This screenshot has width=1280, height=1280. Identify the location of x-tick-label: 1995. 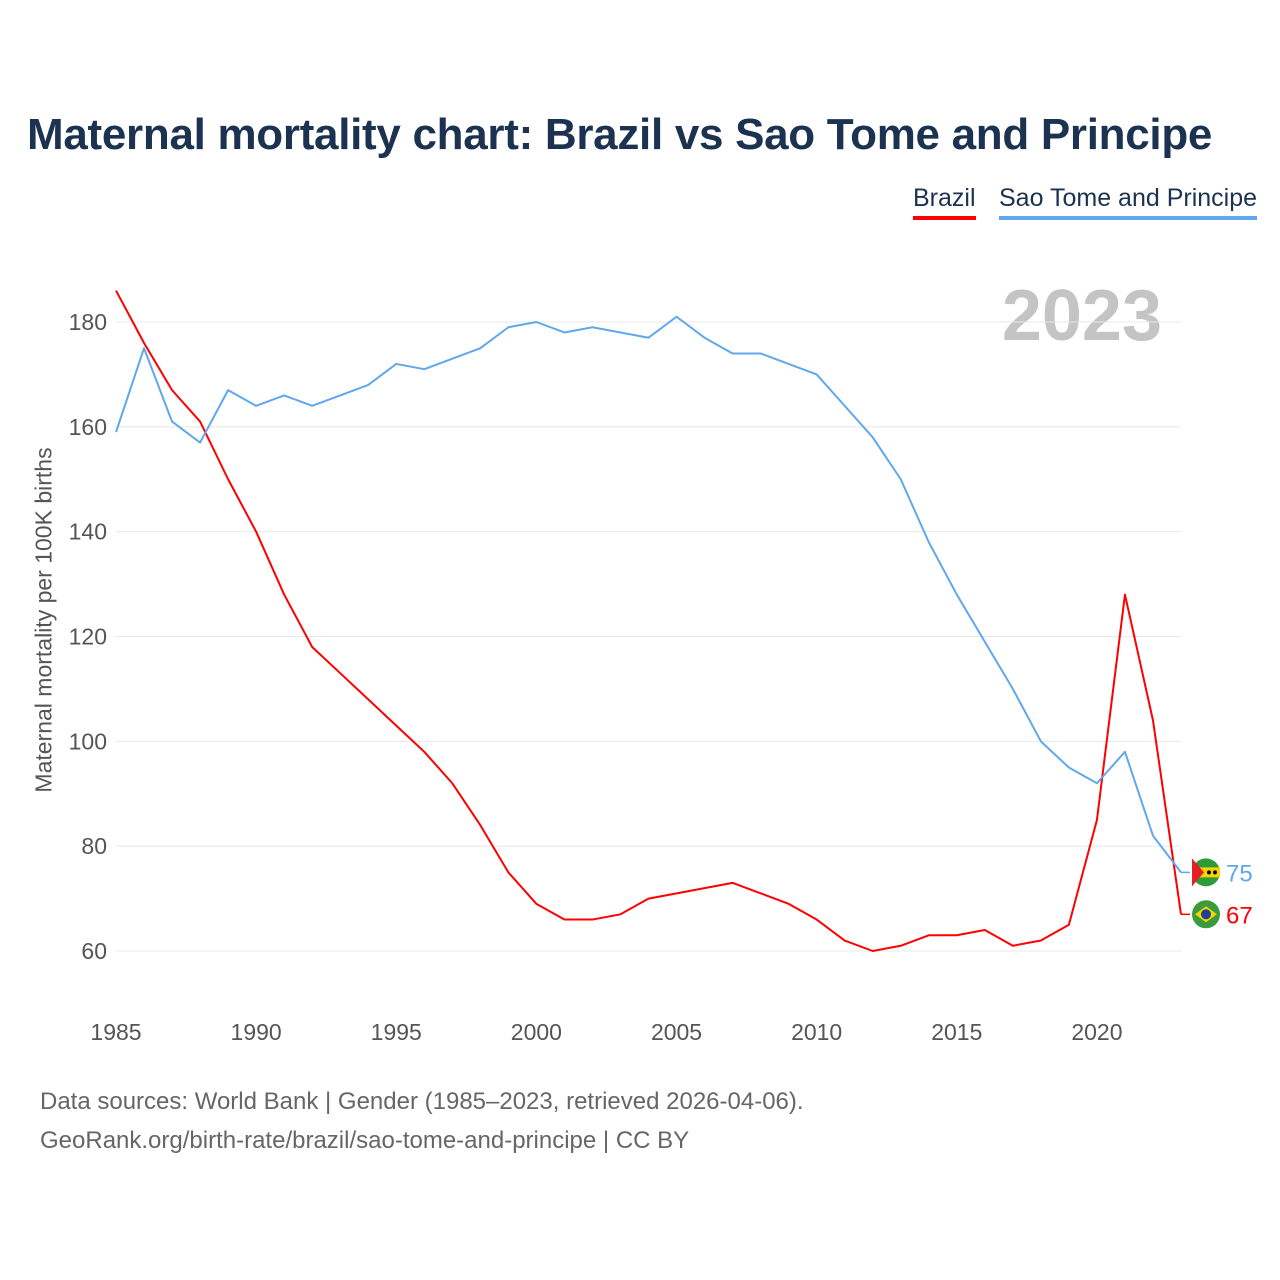
(396, 1032).